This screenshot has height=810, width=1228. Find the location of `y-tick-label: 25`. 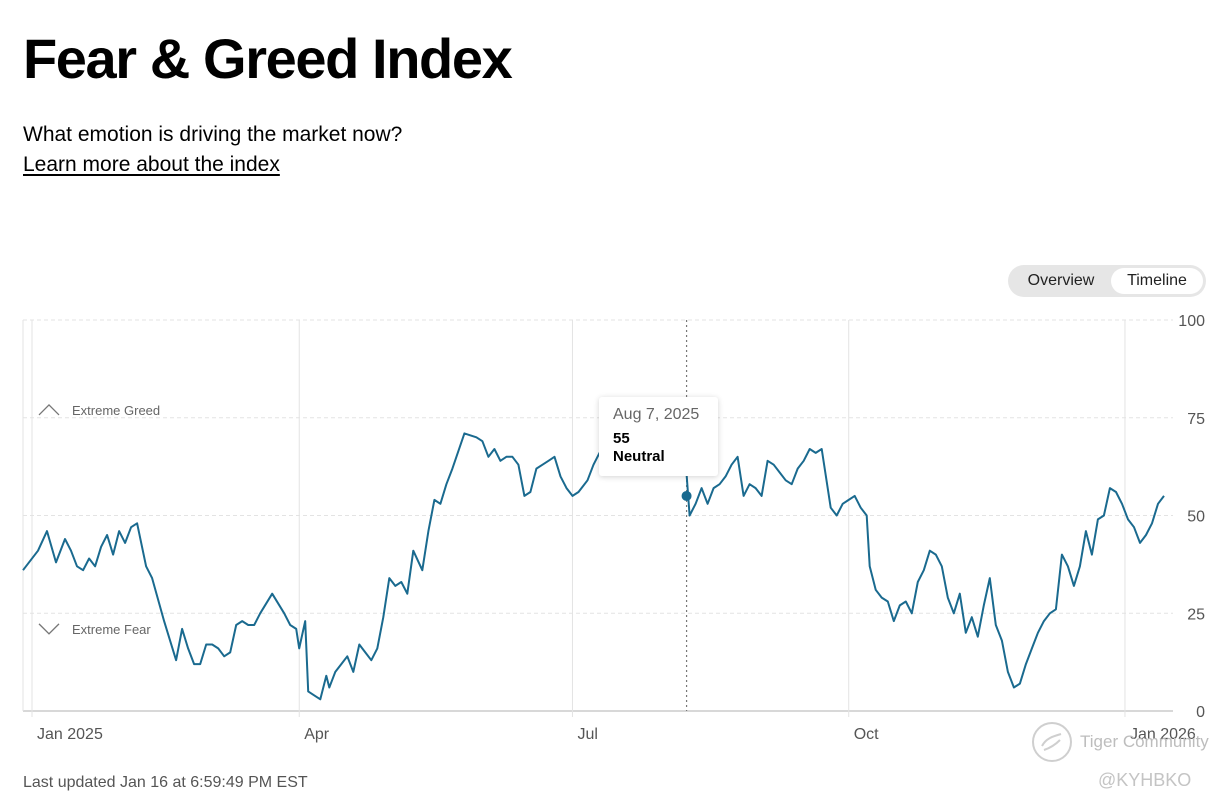

y-tick-label: 25 is located at coordinates (1196, 614).